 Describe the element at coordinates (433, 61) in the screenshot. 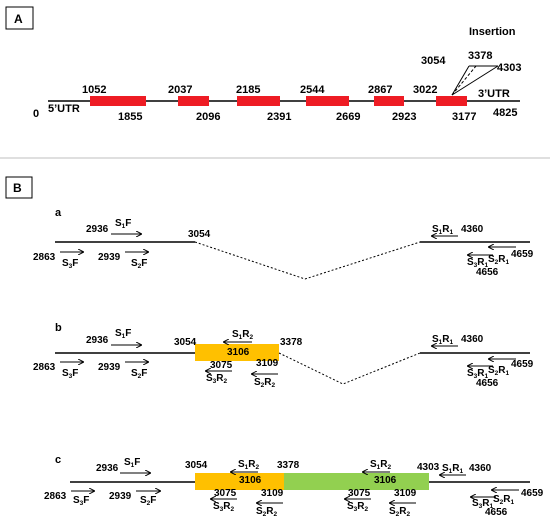

I see `insertion-start: 3054` at that location.